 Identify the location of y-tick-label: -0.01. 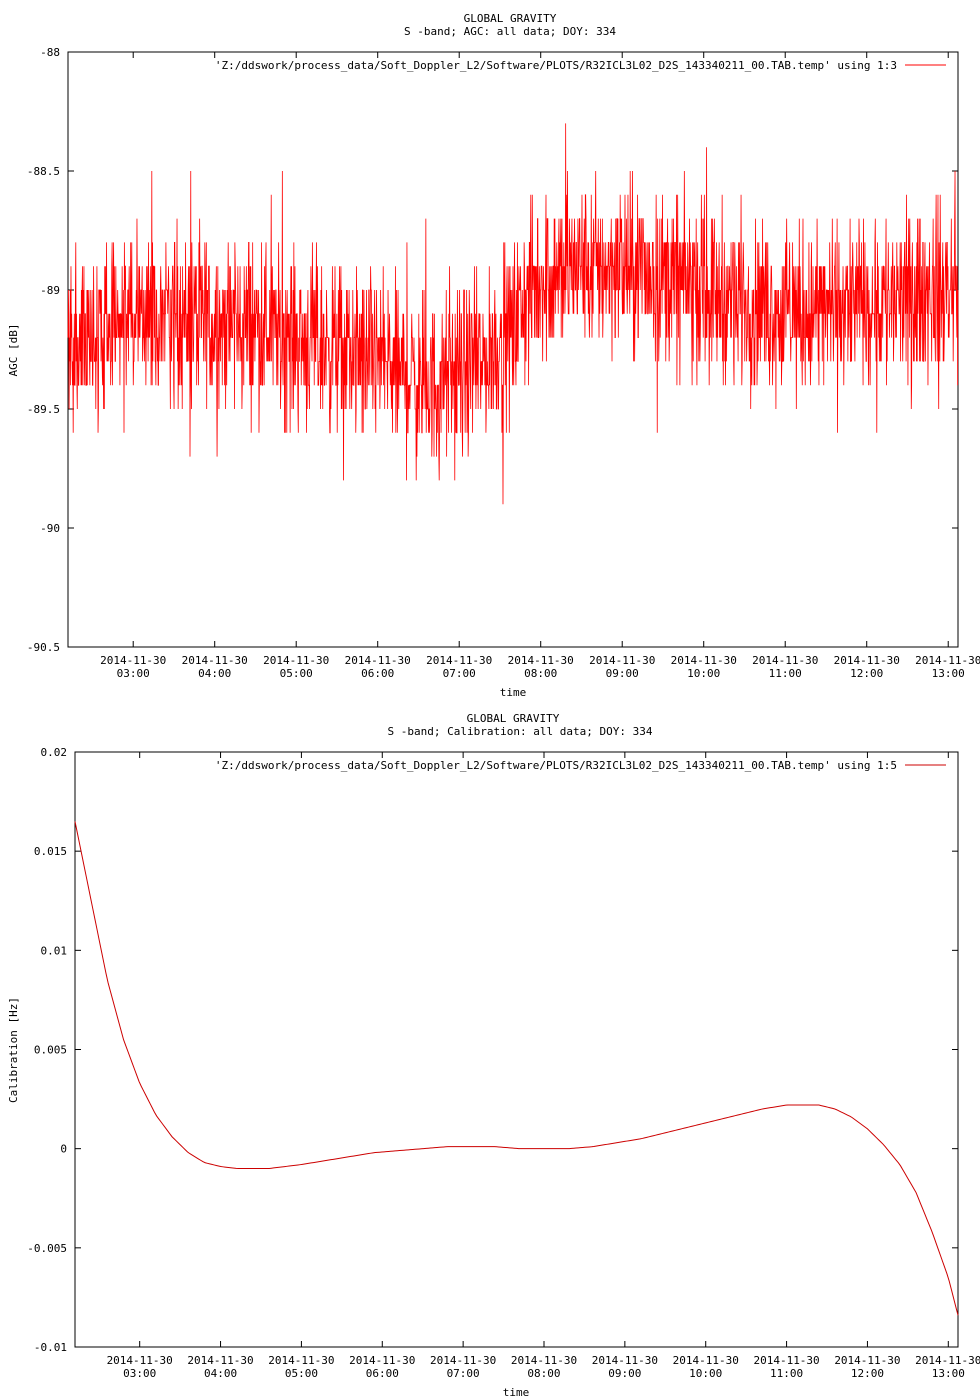
(50, 1347).